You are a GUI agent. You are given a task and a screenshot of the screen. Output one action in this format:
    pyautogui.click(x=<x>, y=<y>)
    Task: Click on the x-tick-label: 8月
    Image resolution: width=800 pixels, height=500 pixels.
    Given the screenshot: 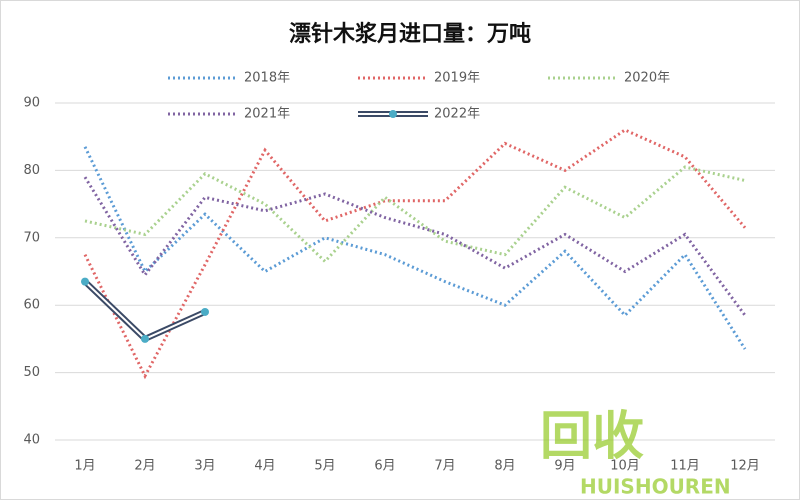 What is the action you would take?
    pyautogui.click(x=504, y=466)
    